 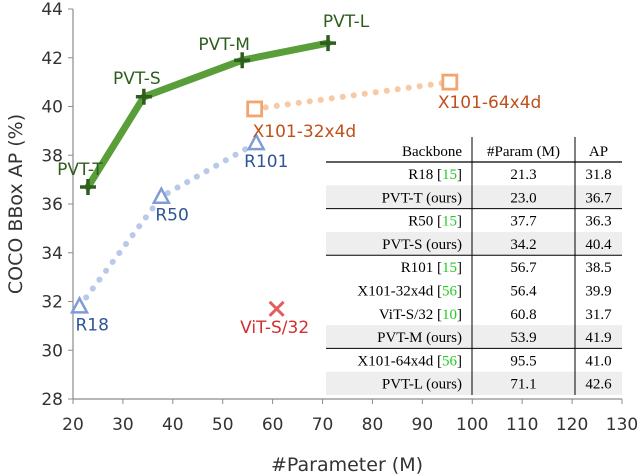 What do you see at coordinates (598, 338) in the screenshot?
I see `table-cell-ap: 41.9` at bounding box center [598, 338].